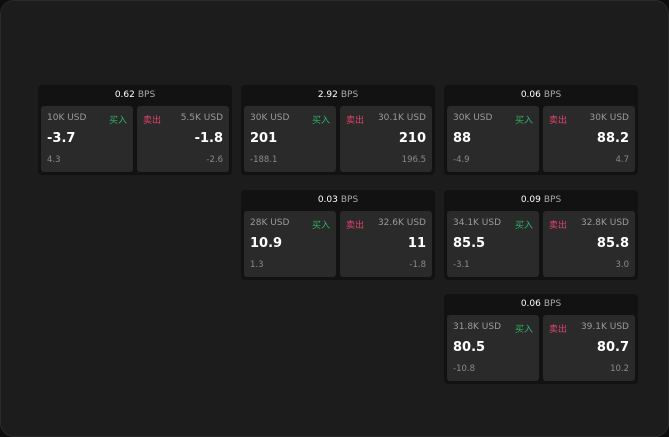 The height and width of the screenshot is (437, 669). I want to click on buy-pane: 10K USD 买入 -3.7 4.3, so click(87, 139).